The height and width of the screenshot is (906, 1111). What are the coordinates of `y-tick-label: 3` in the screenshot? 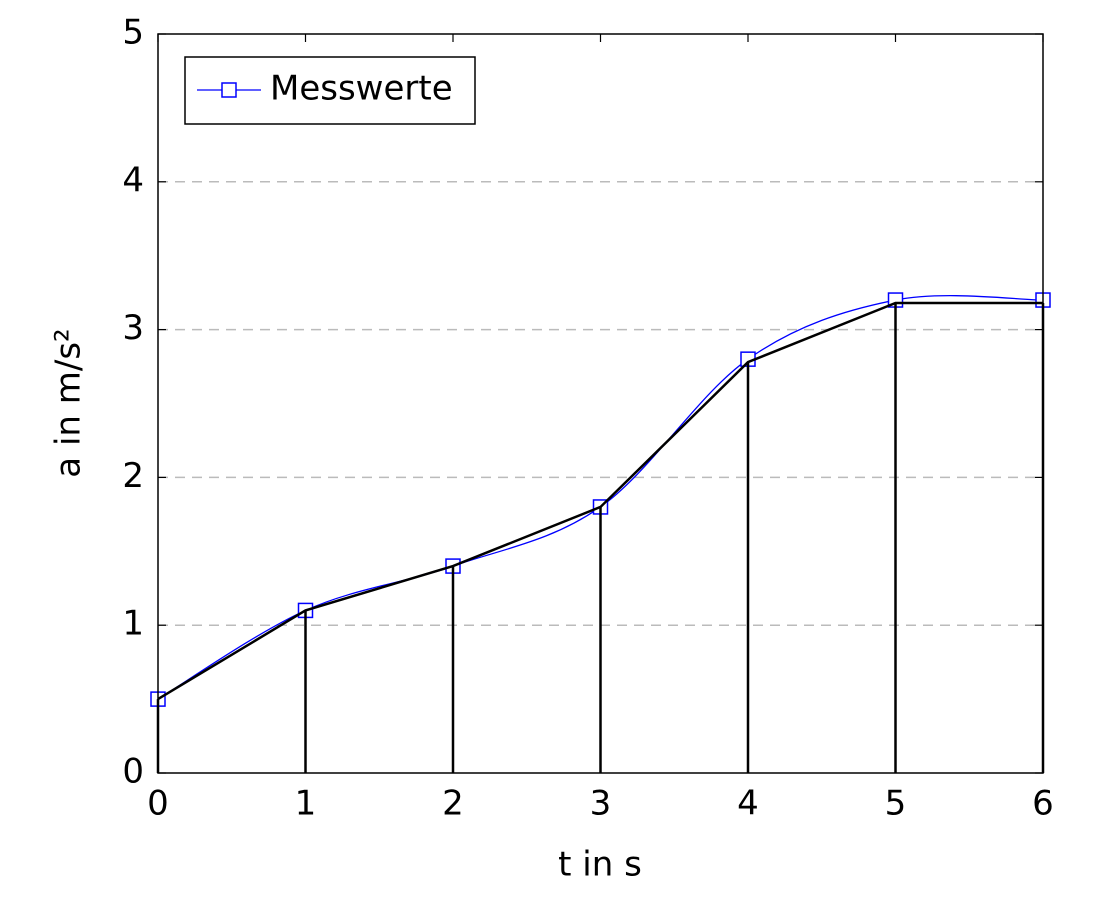 It's located at (133, 328).